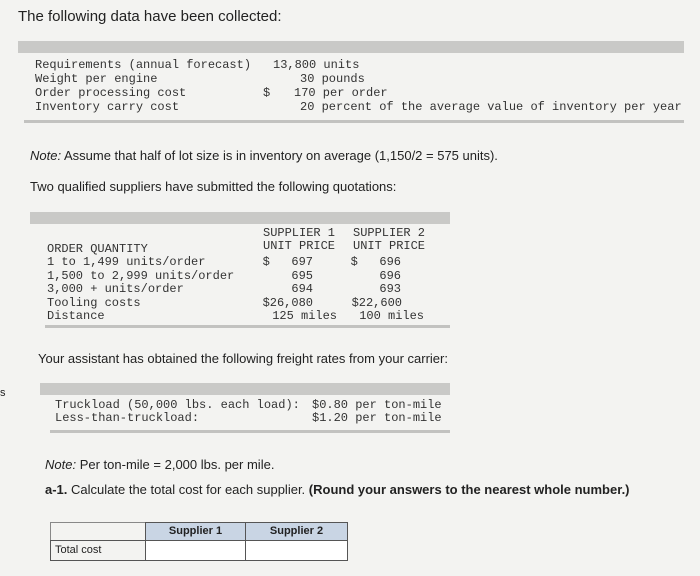 The width and height of the screenshot is (700, 576). I want to click on currency: $, so click(267, 93).